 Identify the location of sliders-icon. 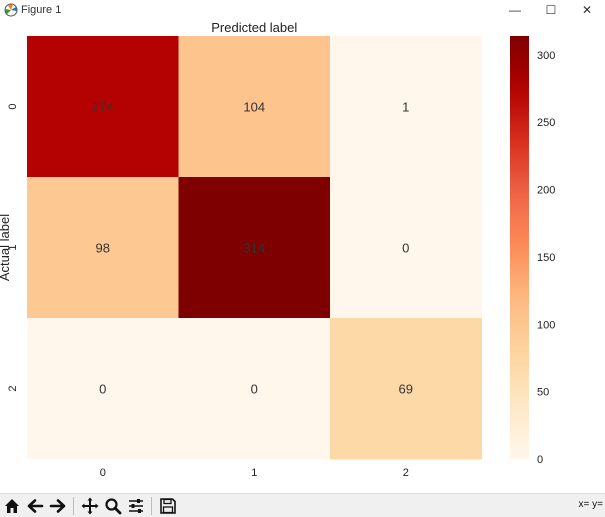
(136, 505).